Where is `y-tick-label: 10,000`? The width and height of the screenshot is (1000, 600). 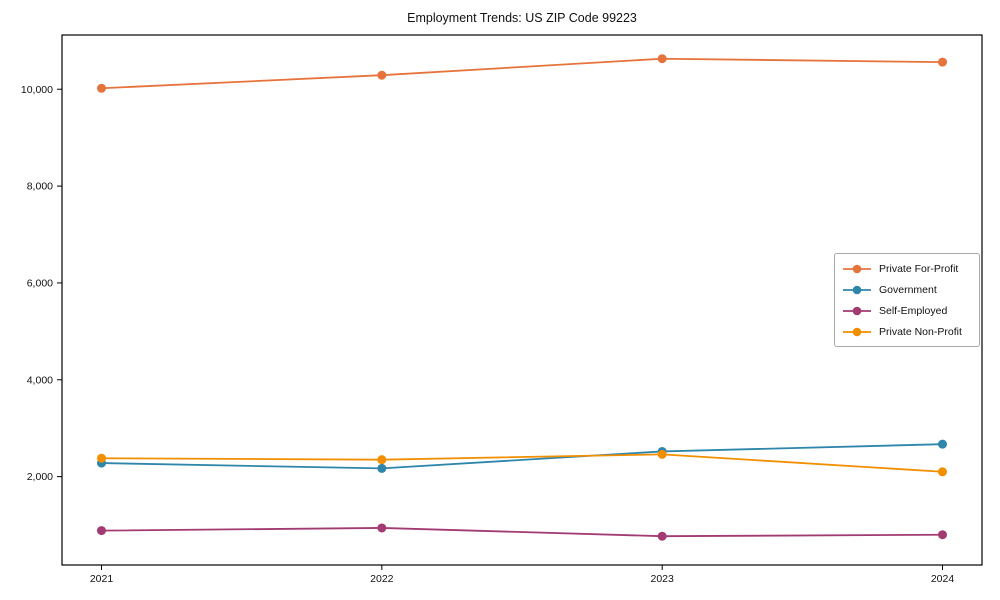
y-tick-label: 10,000 is located at coordinates (37, 90).